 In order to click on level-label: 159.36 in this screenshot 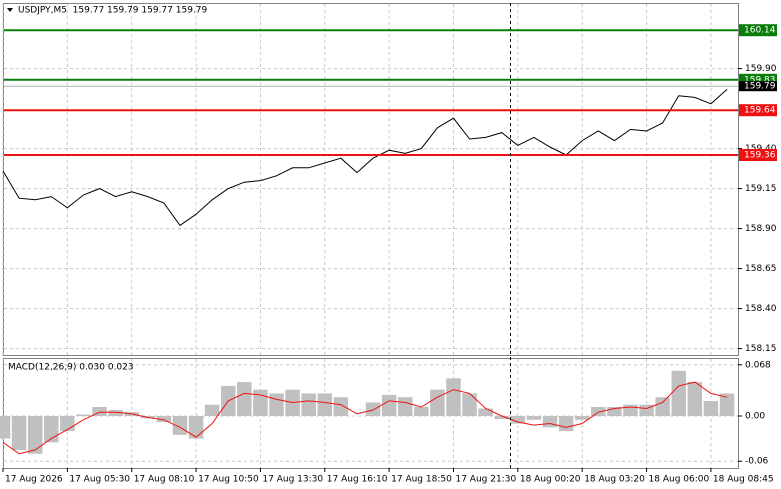, I will do `click(760, 156)`.